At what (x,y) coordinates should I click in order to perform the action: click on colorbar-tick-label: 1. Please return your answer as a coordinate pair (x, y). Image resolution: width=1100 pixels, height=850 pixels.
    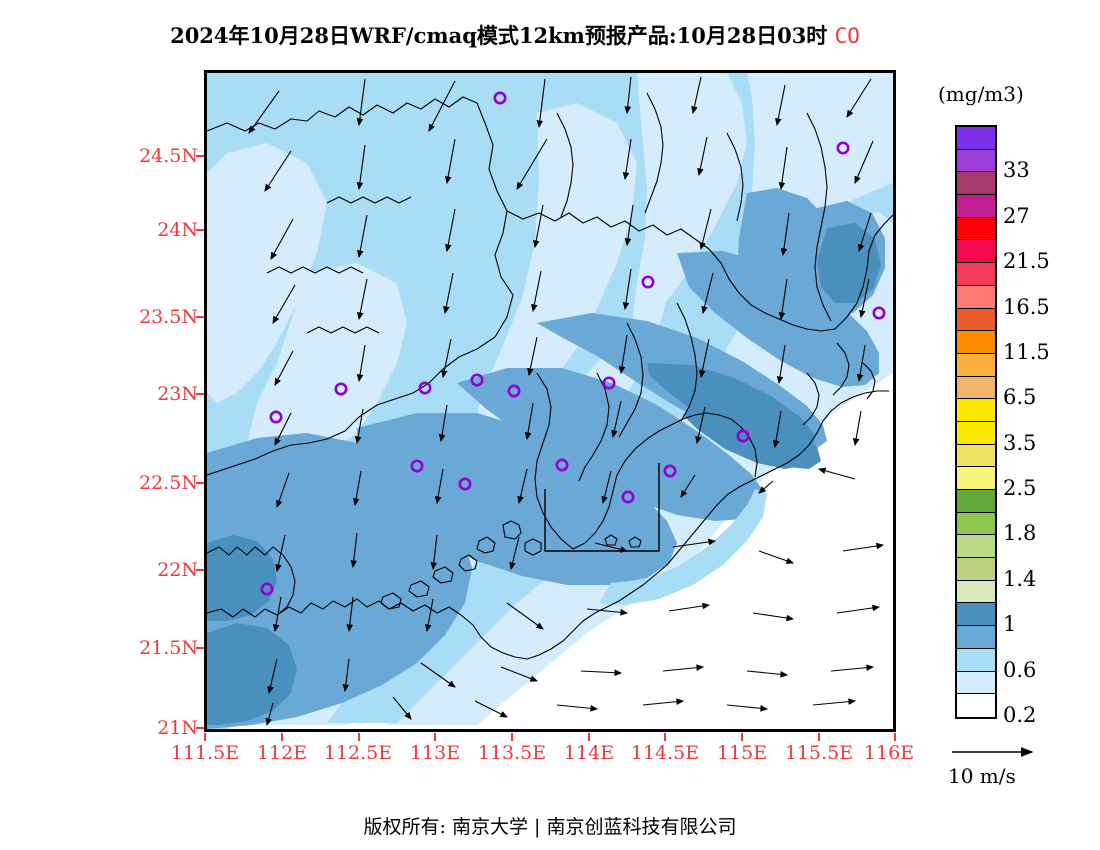
    Looking at the image, I should click on (1010, 624).